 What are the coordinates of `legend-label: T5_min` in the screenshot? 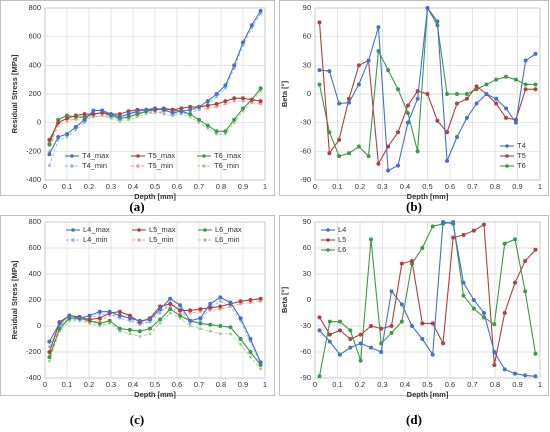 It's located at (160, 165).